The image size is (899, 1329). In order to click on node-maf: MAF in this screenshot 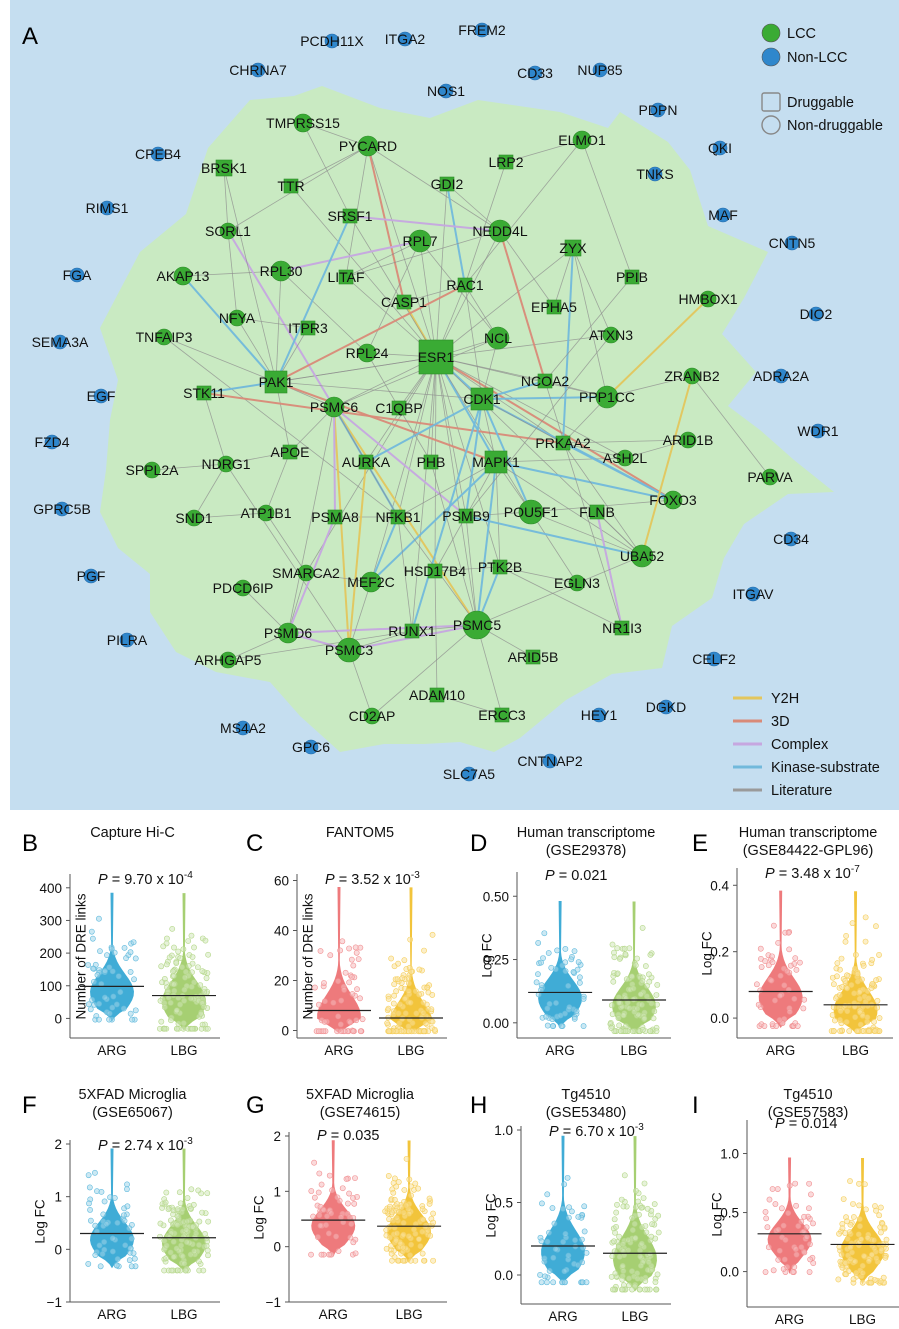, I will do `click(723, 215)`.